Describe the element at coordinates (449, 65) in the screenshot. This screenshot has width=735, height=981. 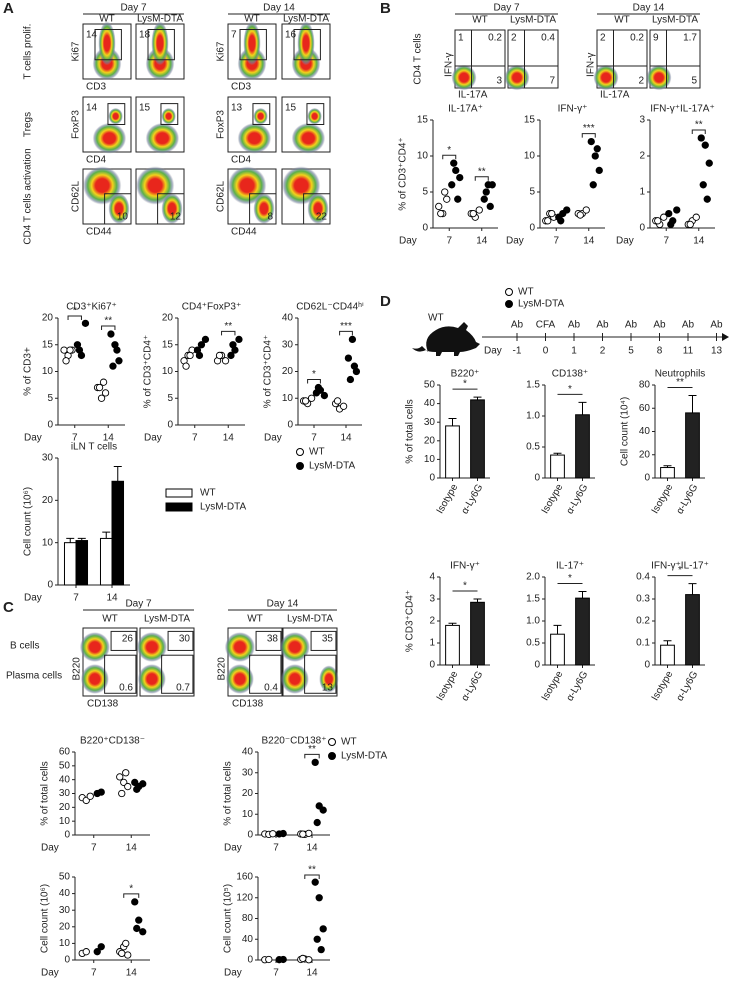
I see `flow-axis-label: IFN-γ` at that location.